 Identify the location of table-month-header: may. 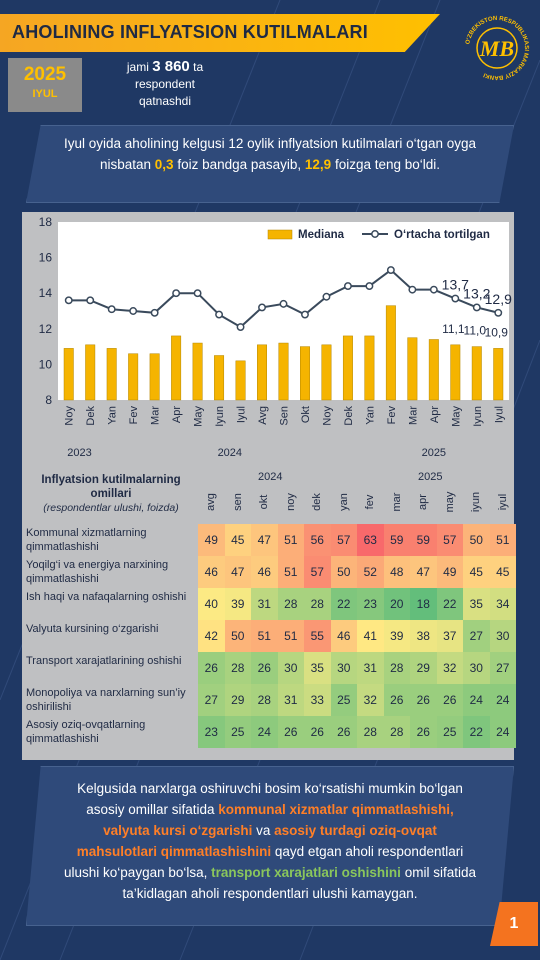
(449, 502).